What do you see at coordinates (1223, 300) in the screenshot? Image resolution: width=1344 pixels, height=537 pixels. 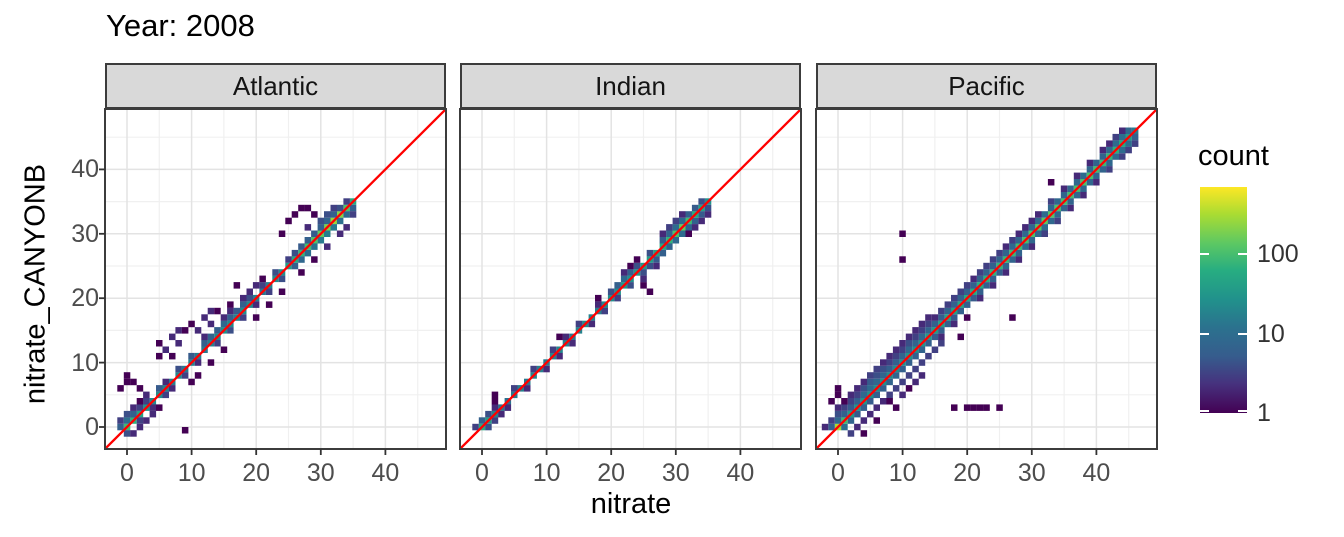 I see `legend-colorbar` at bounding box center [1223, 300].